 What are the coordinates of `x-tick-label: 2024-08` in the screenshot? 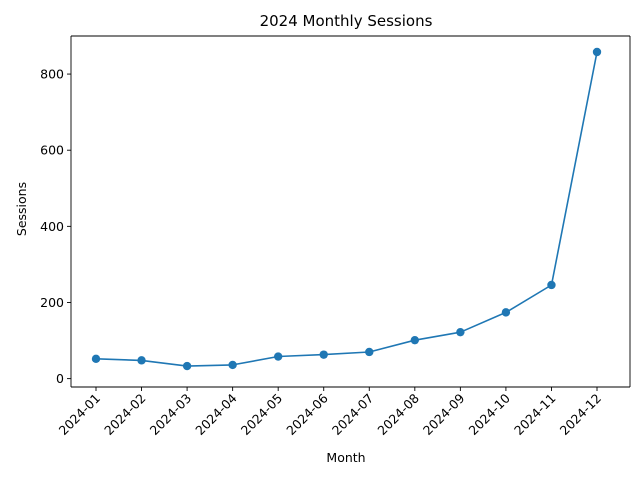 It's located at (398, 414).